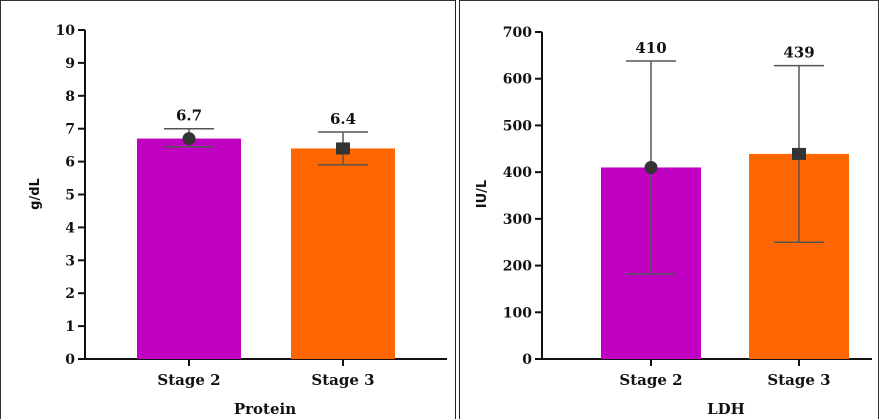 The image size is (879, 420). Describe the element at coordinates (70, 130) in the screenshot. I see `y-tick-label: 7` at that location.